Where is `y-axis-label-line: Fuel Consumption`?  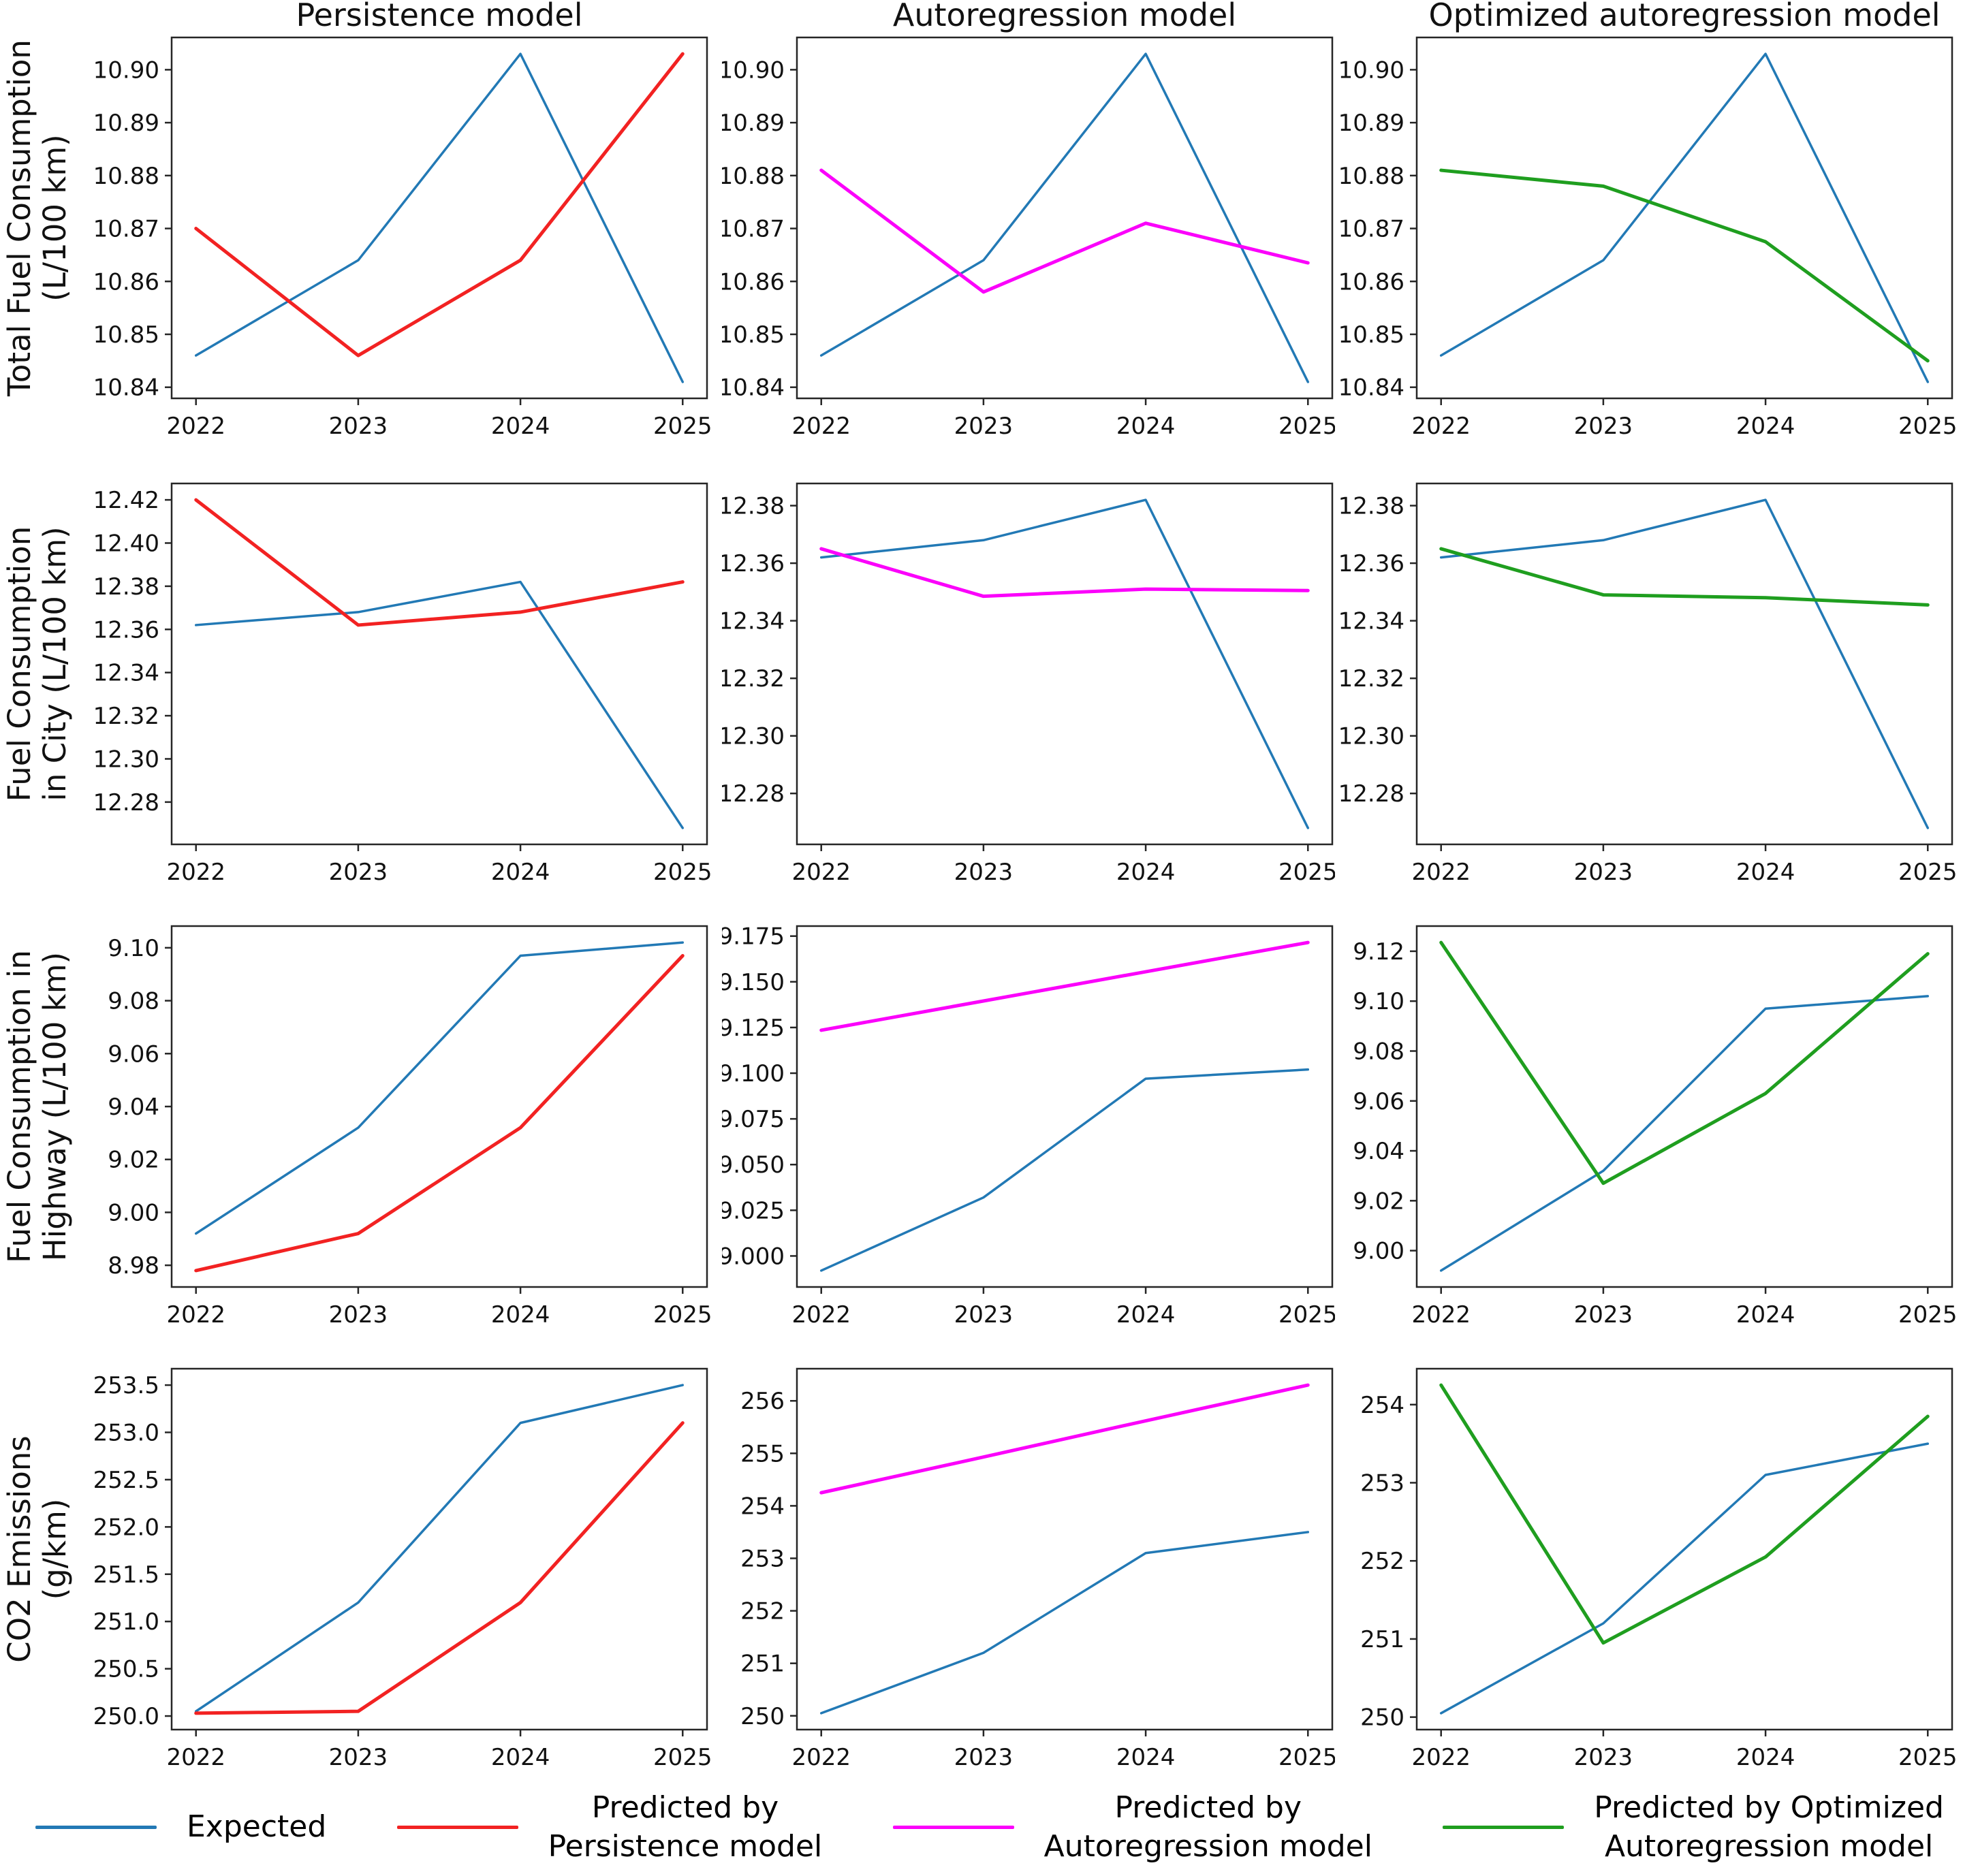 y-axis-label-line: Fuel Consumption is located at coordinates (19, 663).